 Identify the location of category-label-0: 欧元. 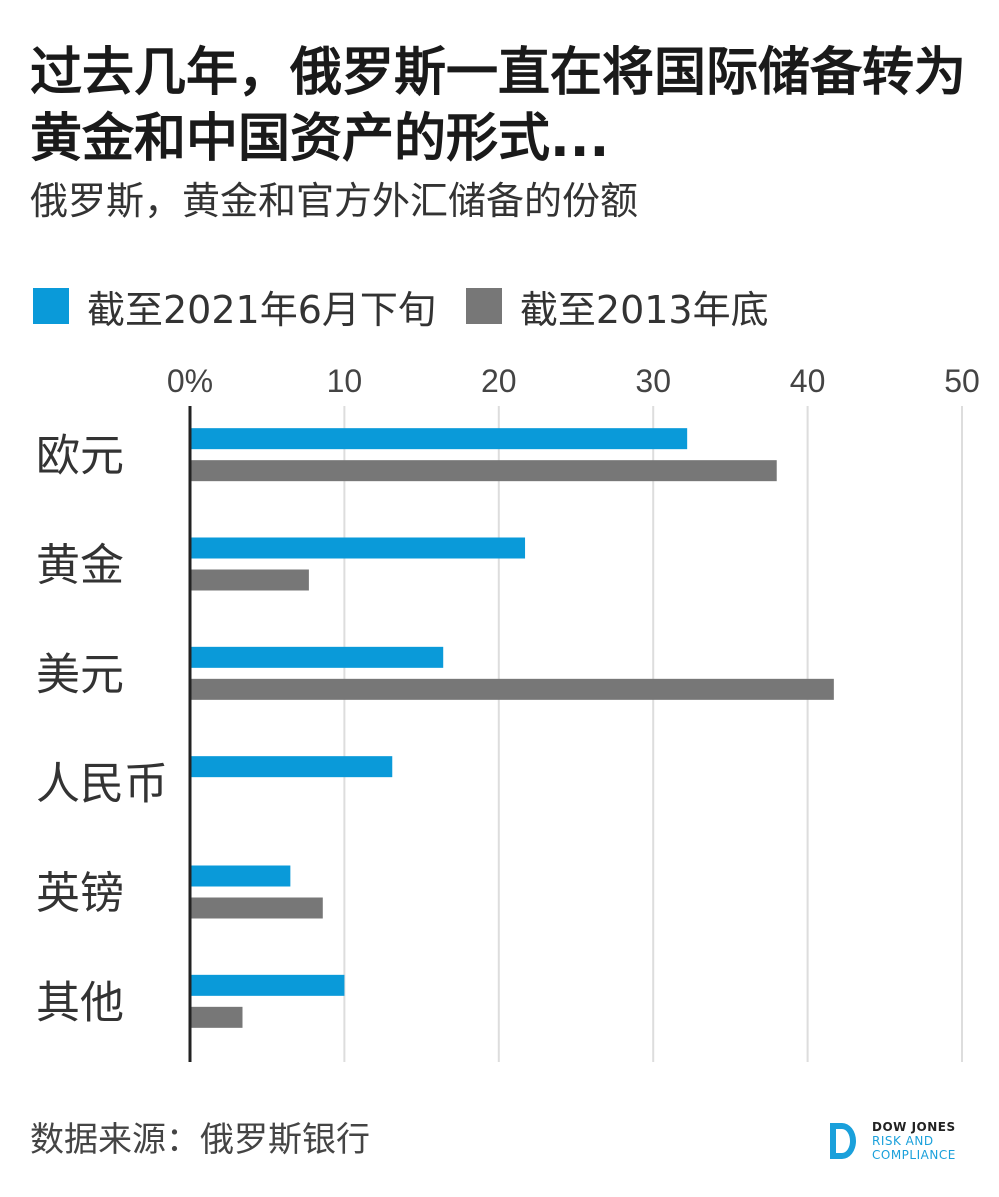
(80, 456).